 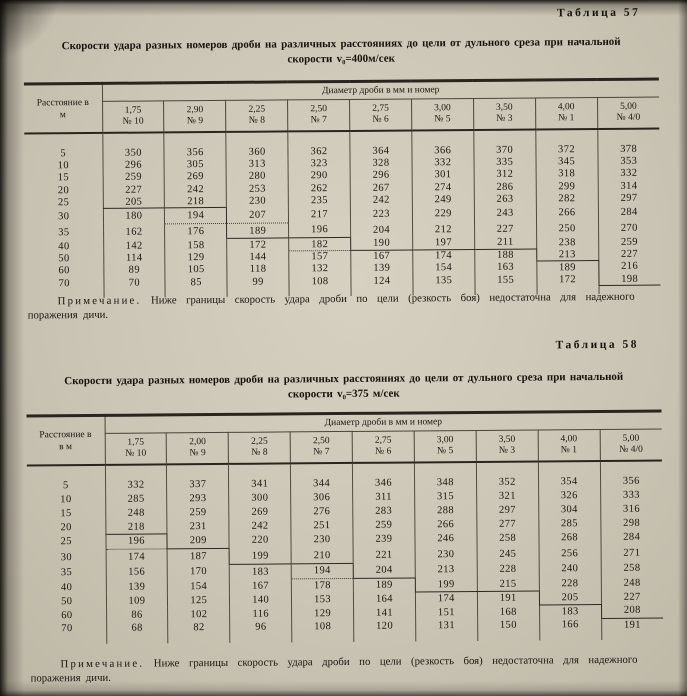 I want to click on column-header: 2,90 № 9, so click(x=195, y=116).